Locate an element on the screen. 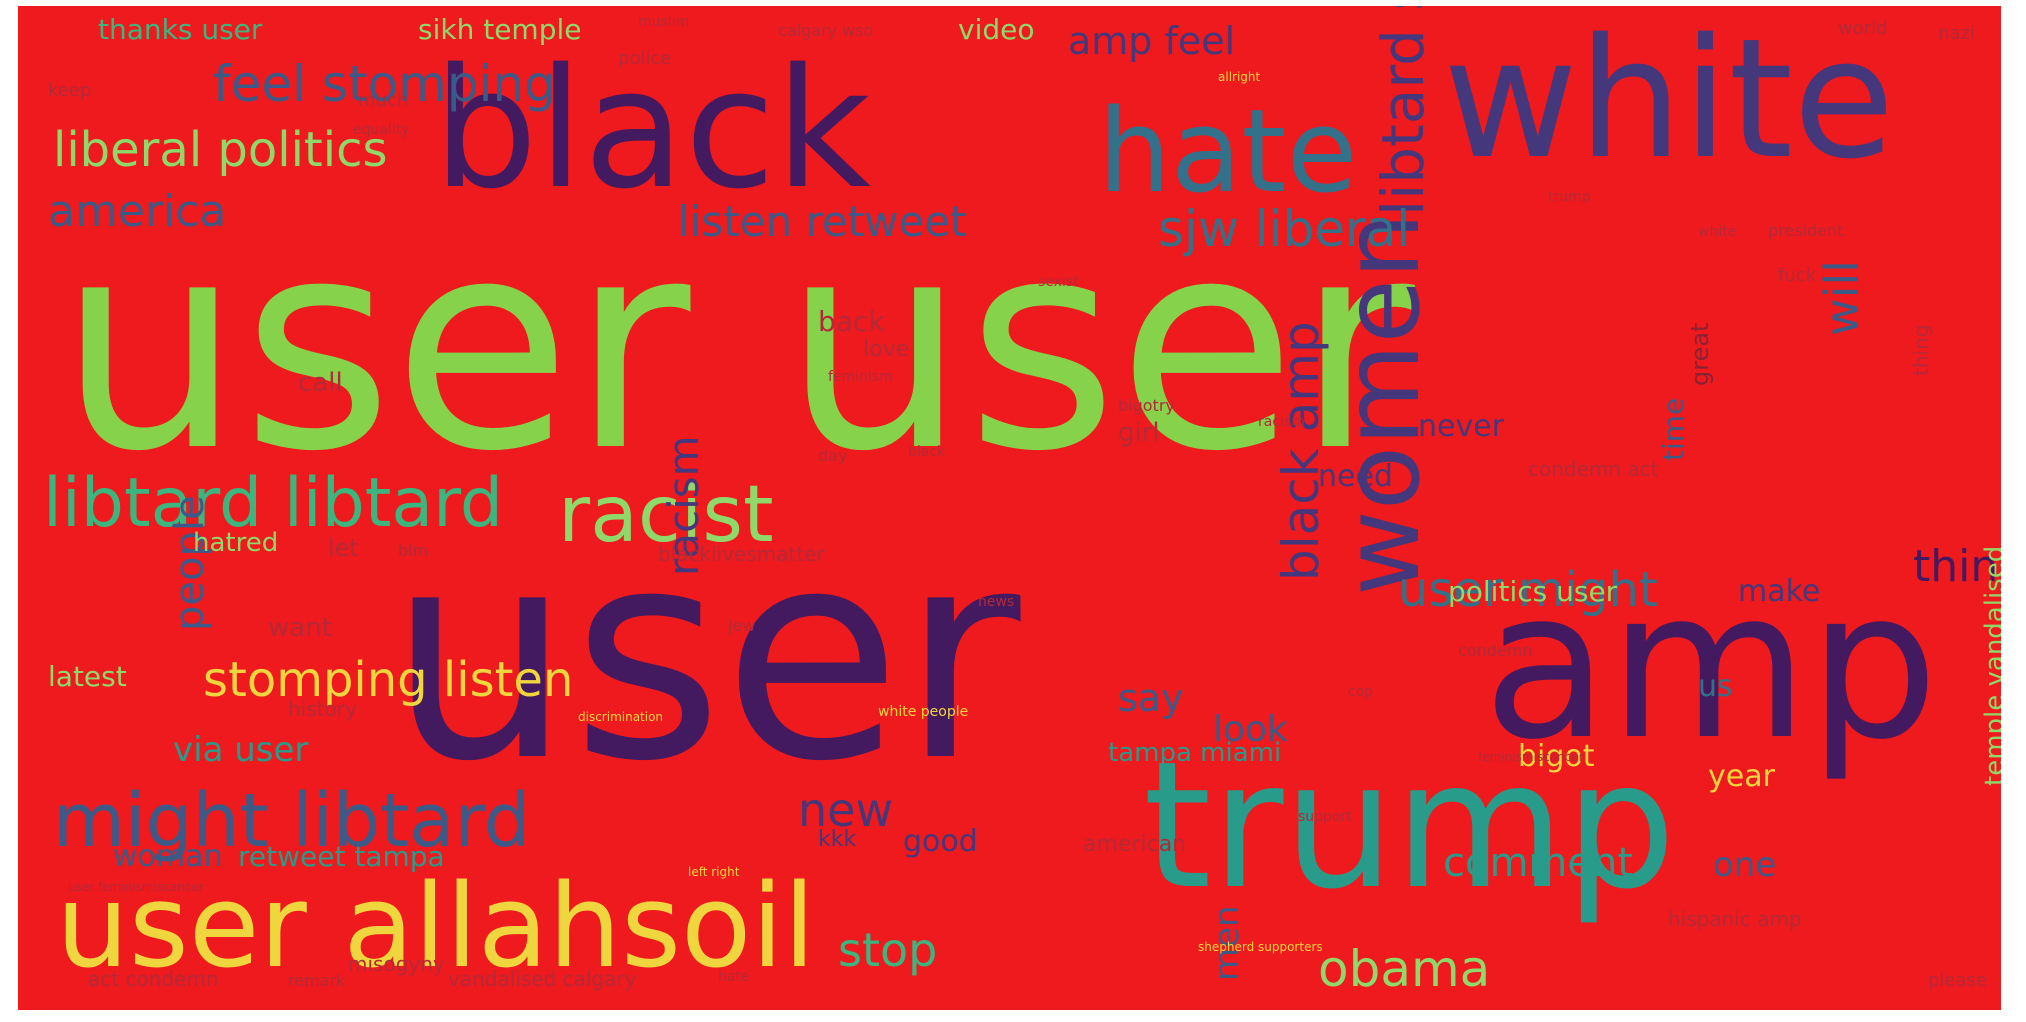  word: hatred is located at coordinates (235, 543).